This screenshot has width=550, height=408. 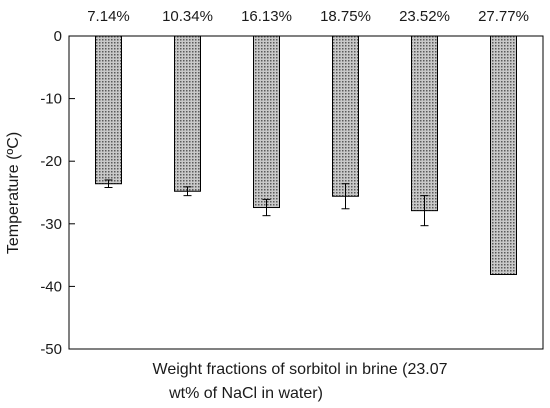 What do you see at coordinates (51, 99) in the screenshot?
I see `y-tick-label: -10` at bounding box center [51, 99].